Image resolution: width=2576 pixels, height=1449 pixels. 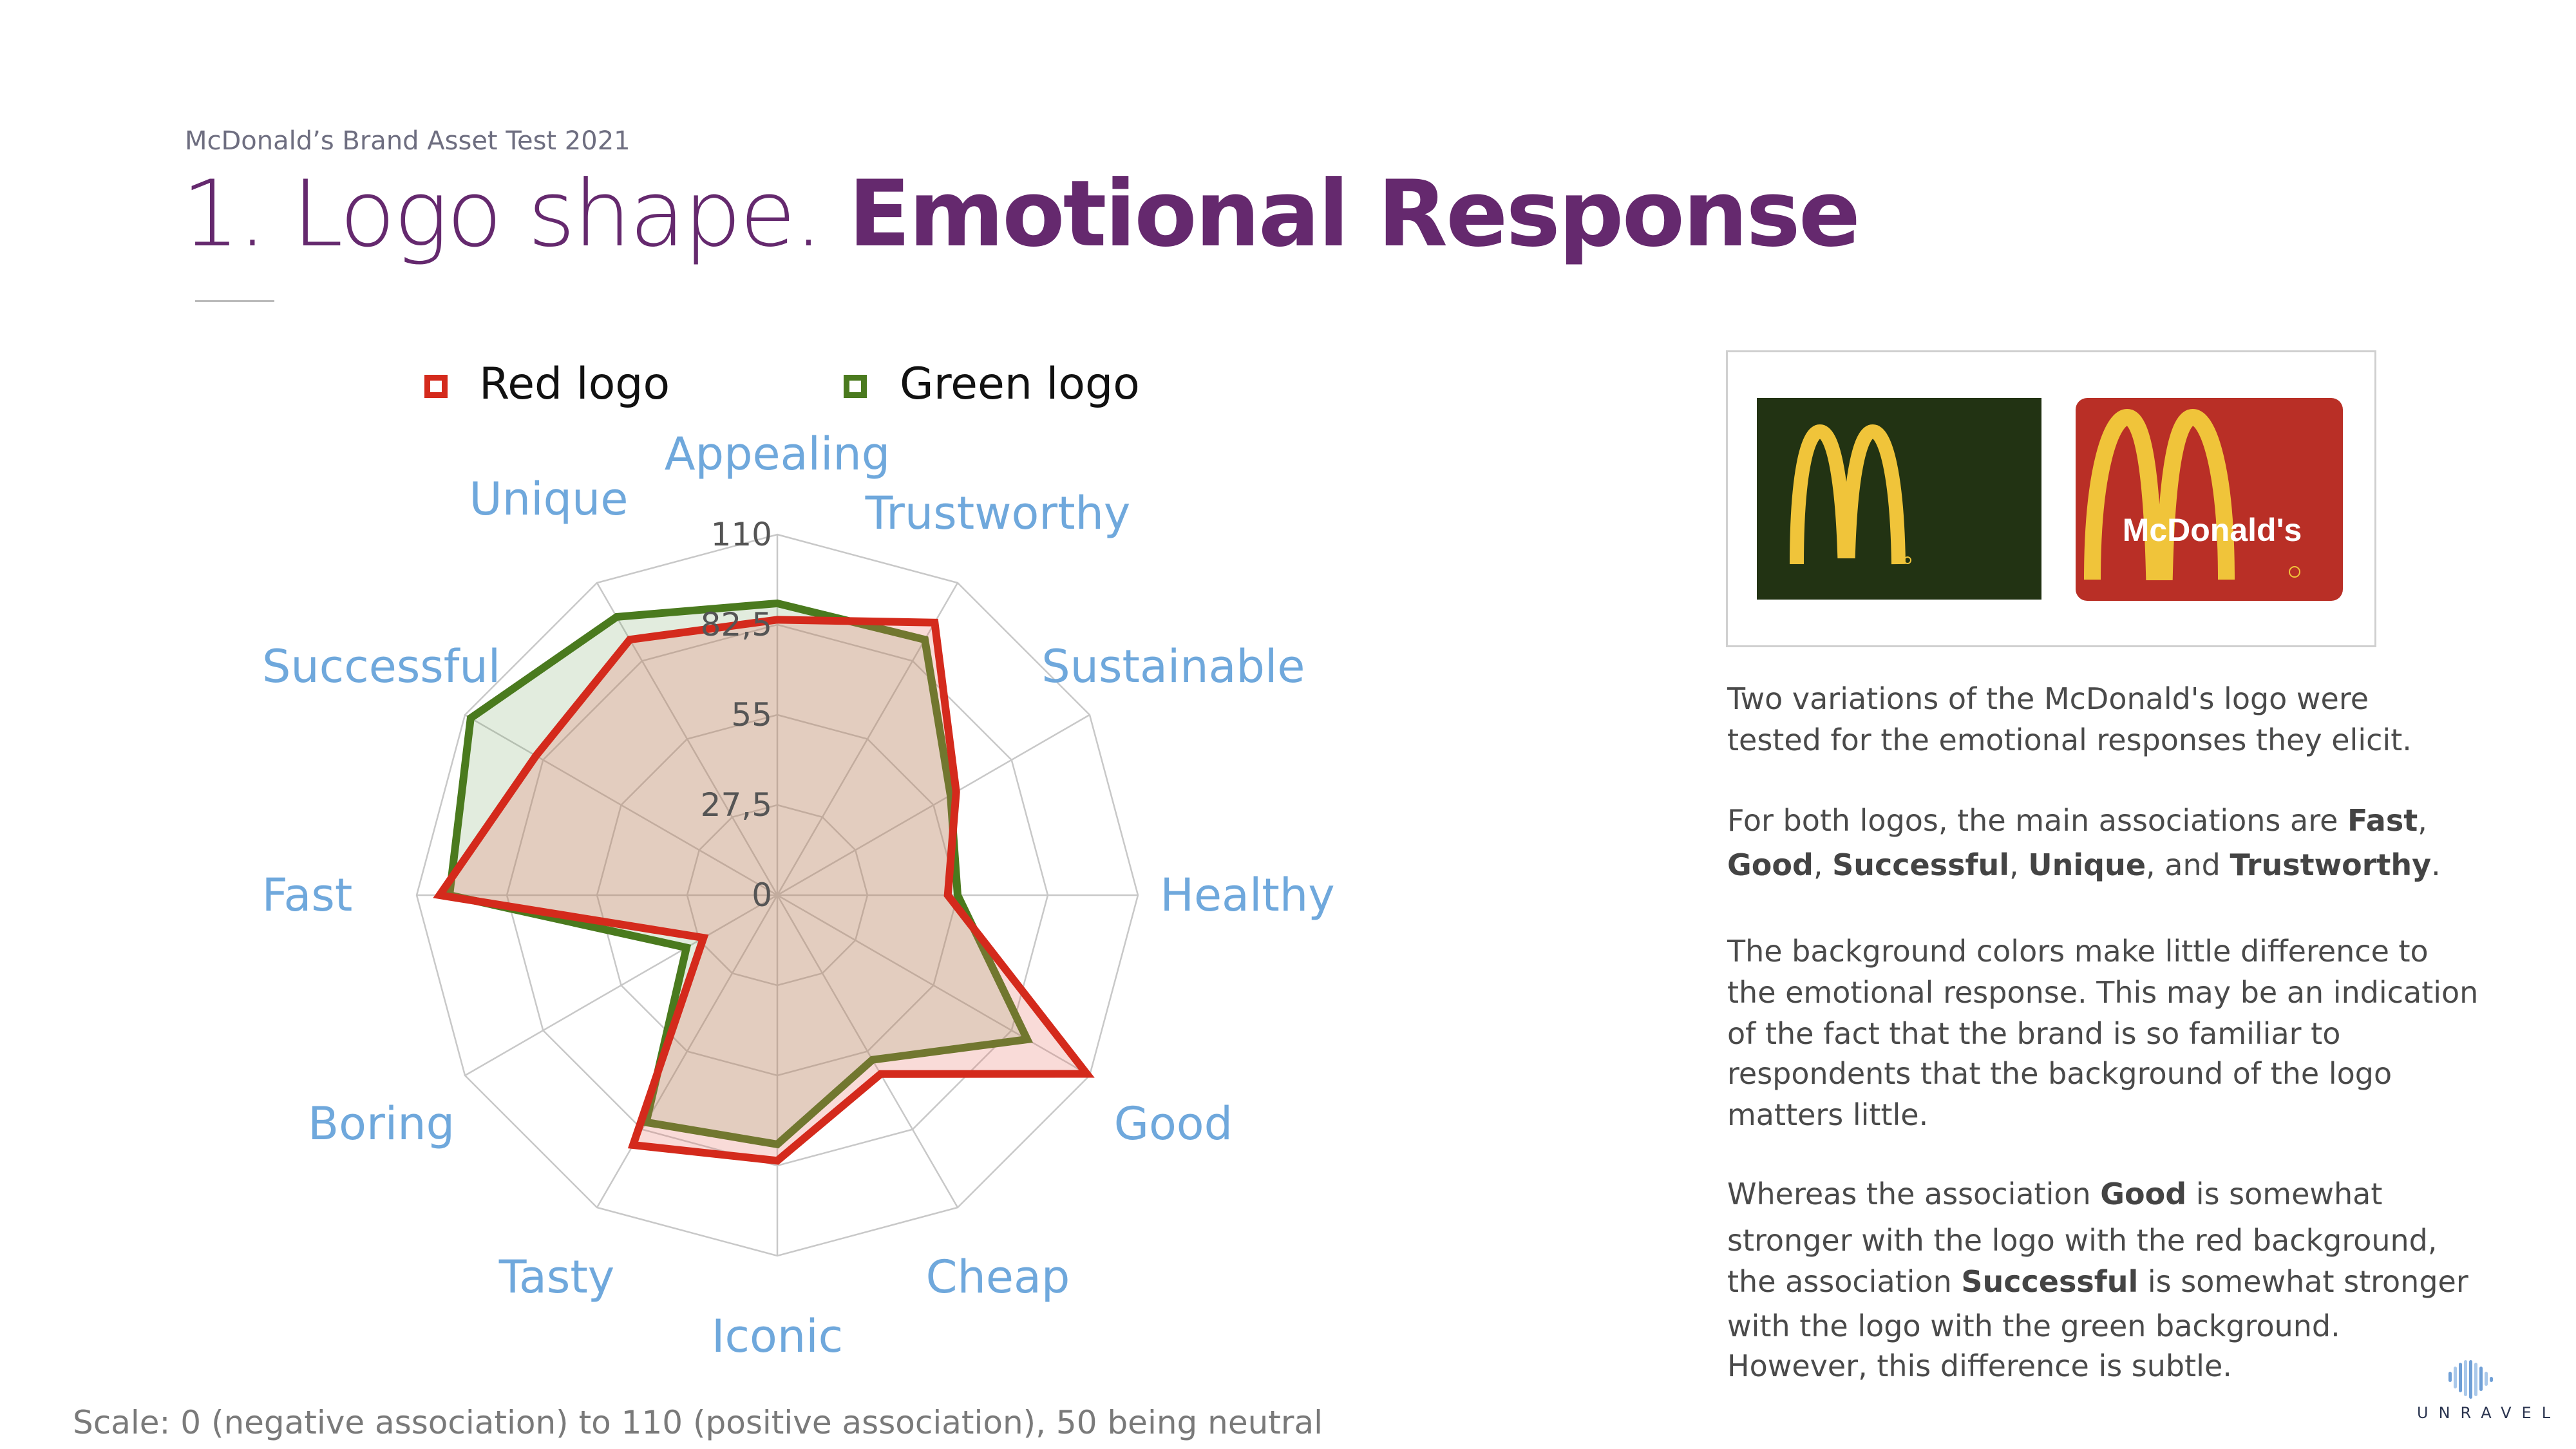 I want to click on legend-red-swatch, so click(x=436, y=386).